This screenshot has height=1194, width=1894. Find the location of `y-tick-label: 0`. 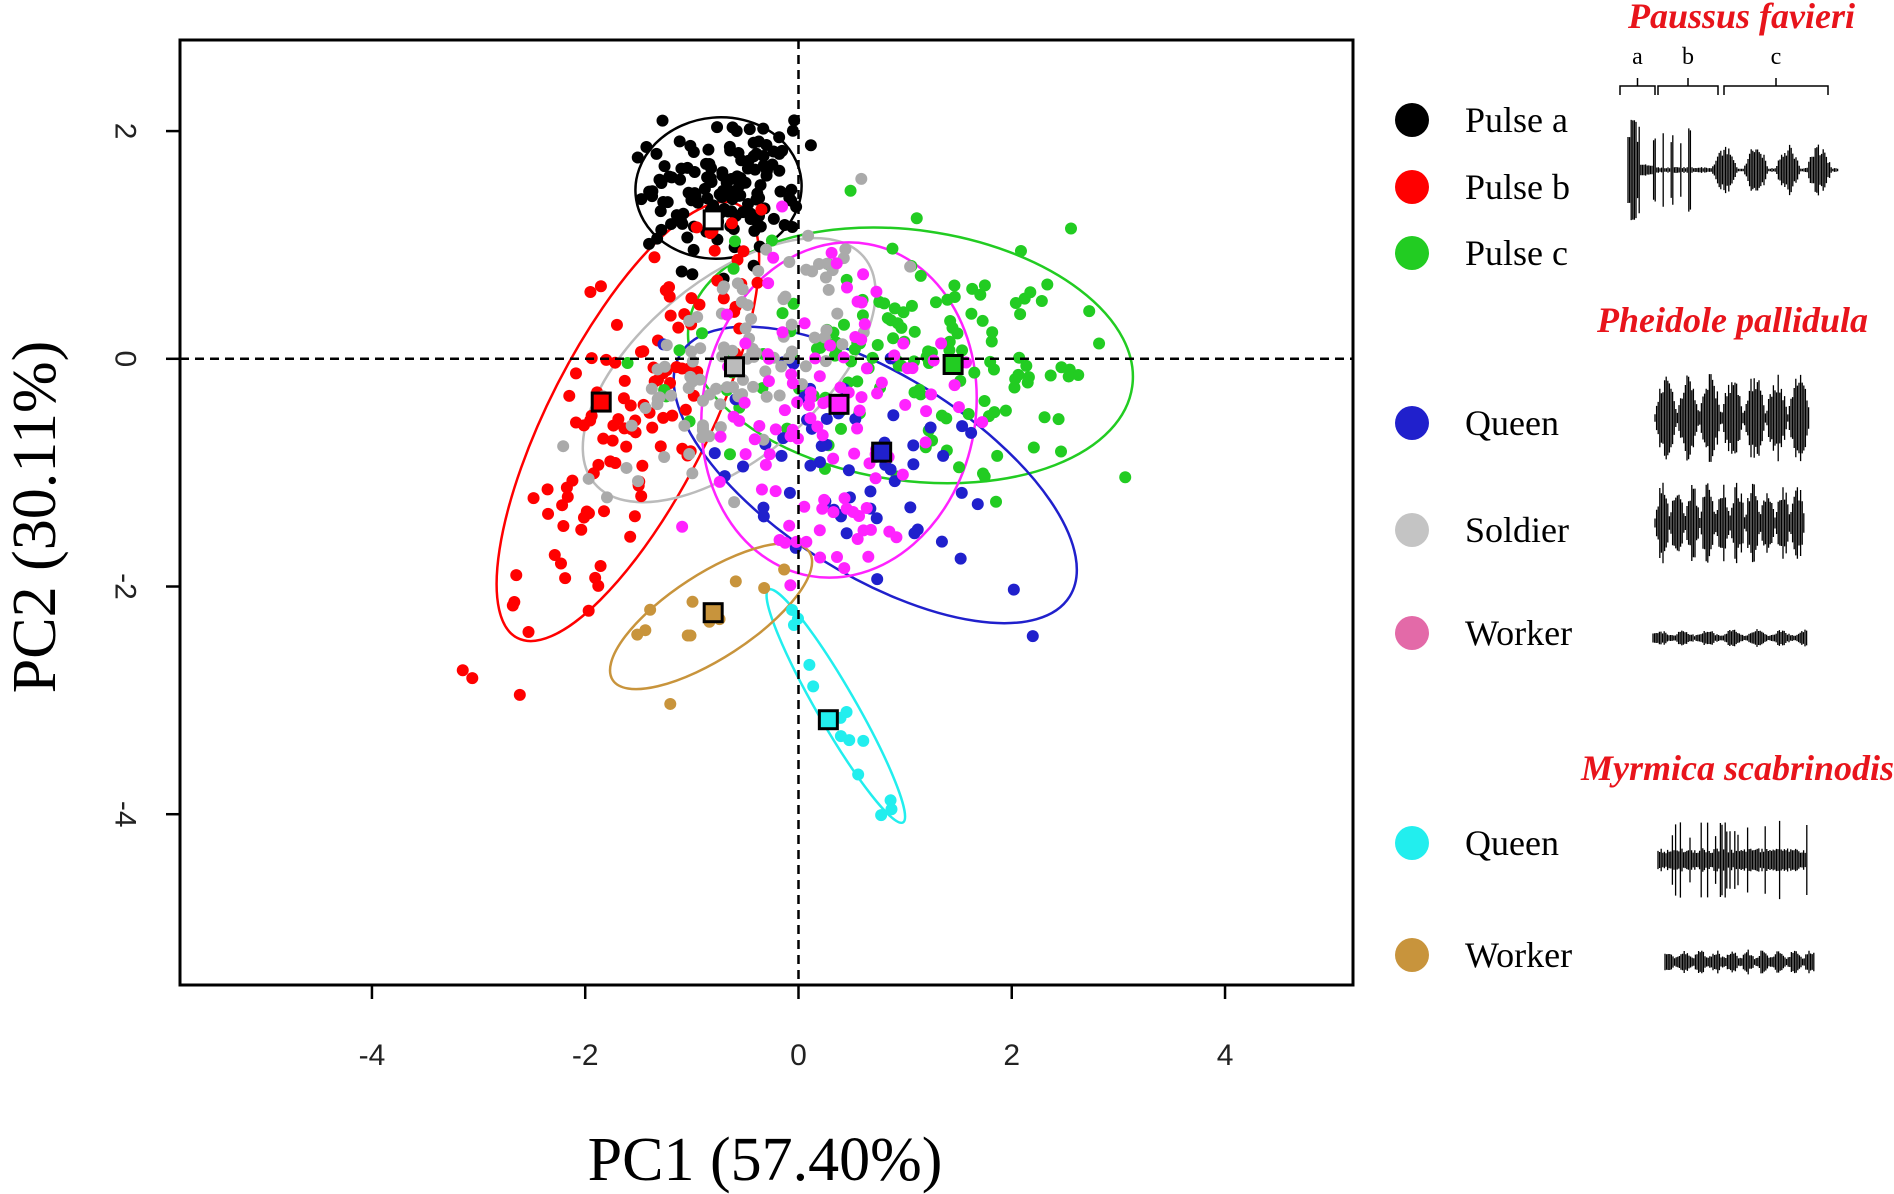

y-tick-label: 0 is located at coordinates (125, 358).